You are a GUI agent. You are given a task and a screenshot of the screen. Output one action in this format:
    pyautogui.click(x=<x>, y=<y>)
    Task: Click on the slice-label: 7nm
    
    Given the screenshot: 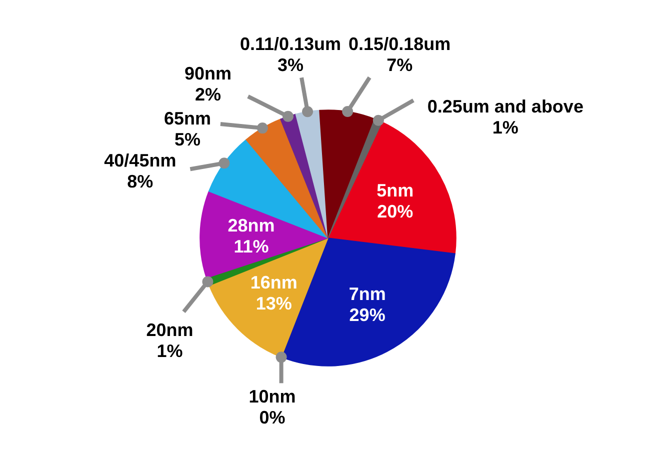 What is the action you would take?
    pyautogui.click(x=367, y=294)
    